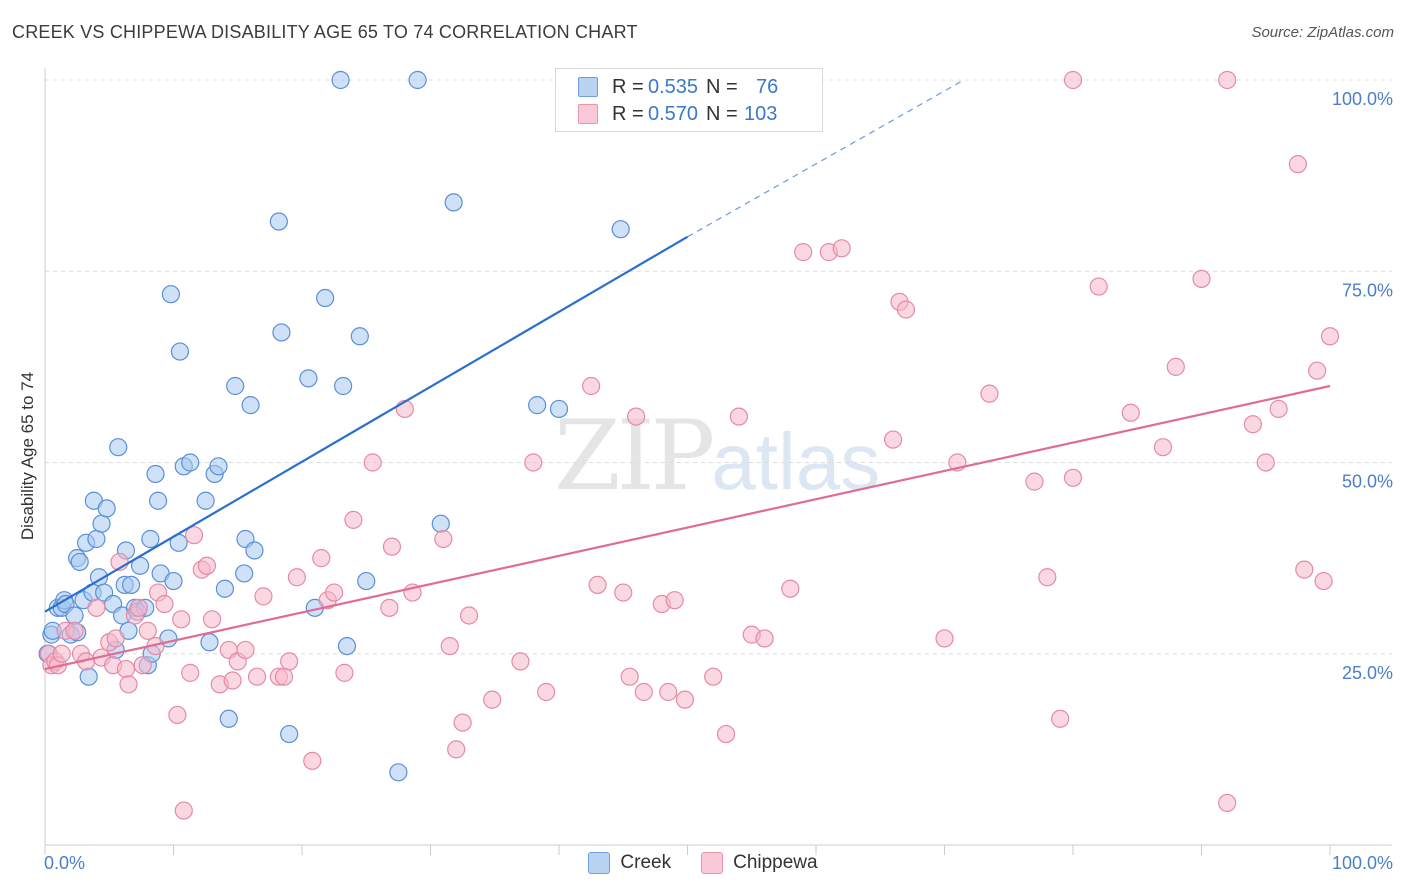 The width and height of the screenshot is (1406, 892). Describe the element at coordinates (1362, 863) in the screenshot. I see `x-tick-label: 100.0%` at that location.